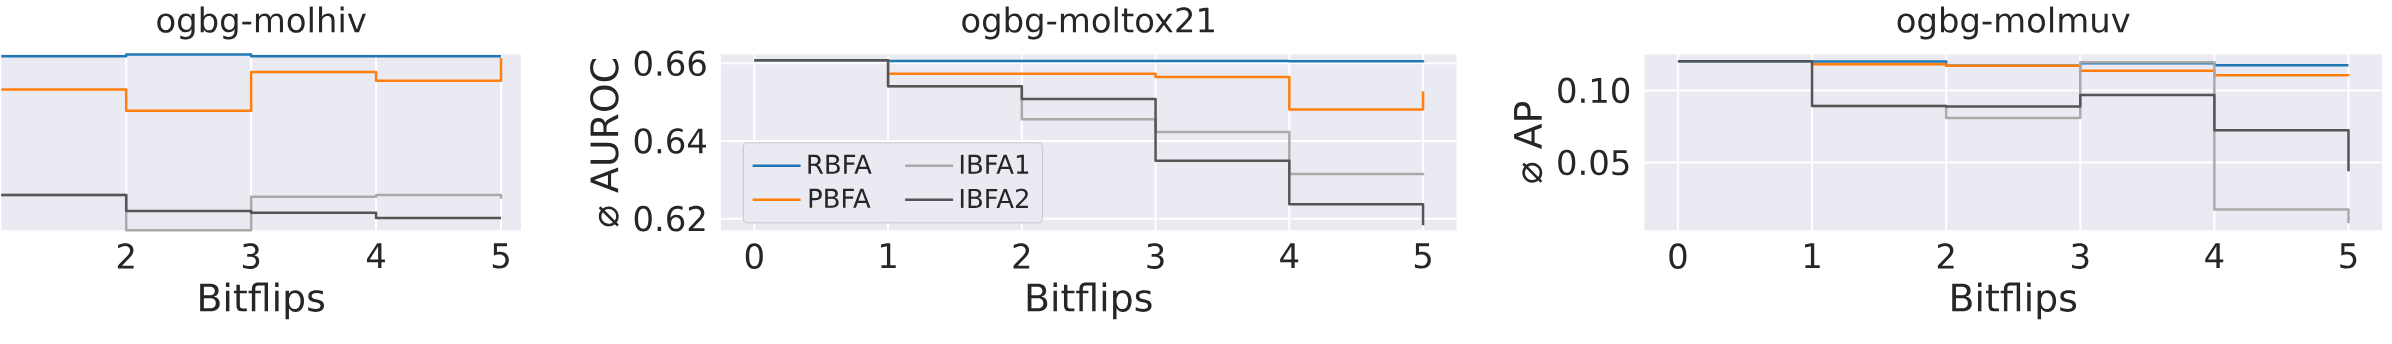 The image size is (2392, 344). I want to click on chart-title: ogbg-molhiv, so click(261, 23).